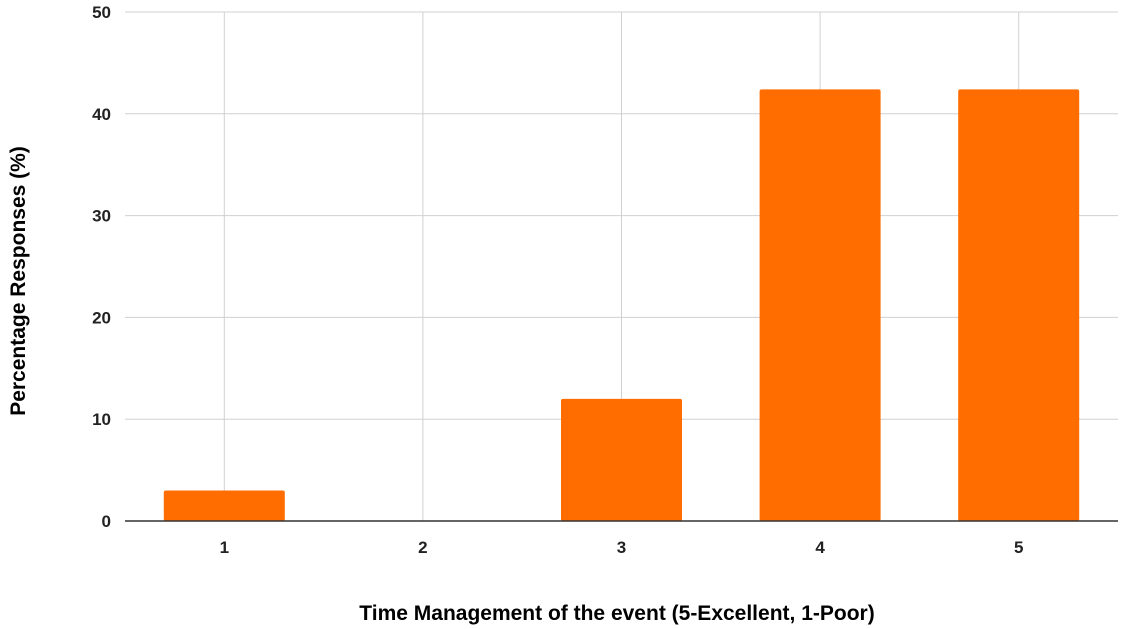 The width and height of the screenshot is (1123, 629). Describe the element at coordinates (101, 12) in the screenshot. I see `y-tick-label: 50` at that location.